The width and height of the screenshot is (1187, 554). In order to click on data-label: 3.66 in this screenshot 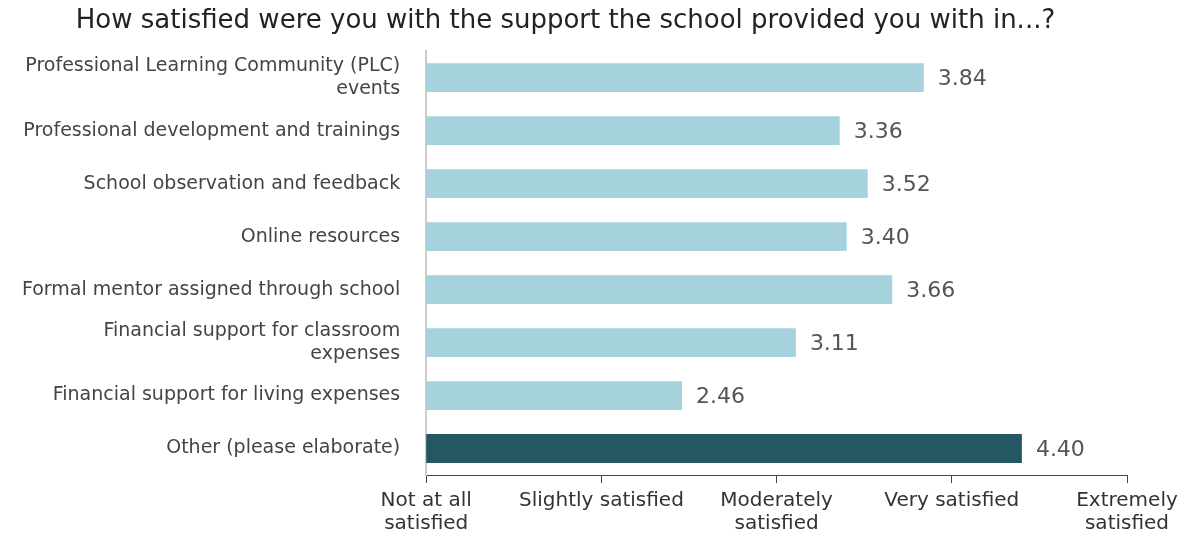, I will do `click(931, 290)`.